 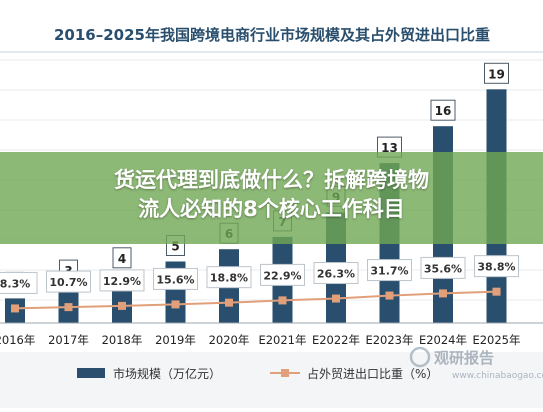 I want to click on ratio-value-label-9: 38.8%, so click(x=496, y=267).